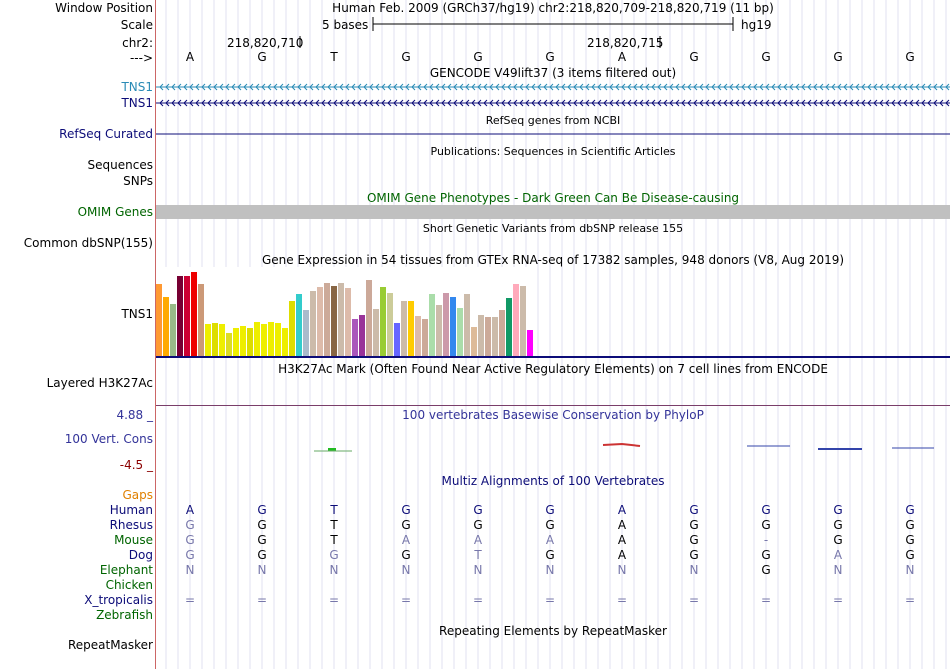  What do you see at coordinates (553, 481) in the screenshot?
I see `multiz-track-title: Multiz Alignments of 100 Vertebrates` at bounding box center [553, 481].